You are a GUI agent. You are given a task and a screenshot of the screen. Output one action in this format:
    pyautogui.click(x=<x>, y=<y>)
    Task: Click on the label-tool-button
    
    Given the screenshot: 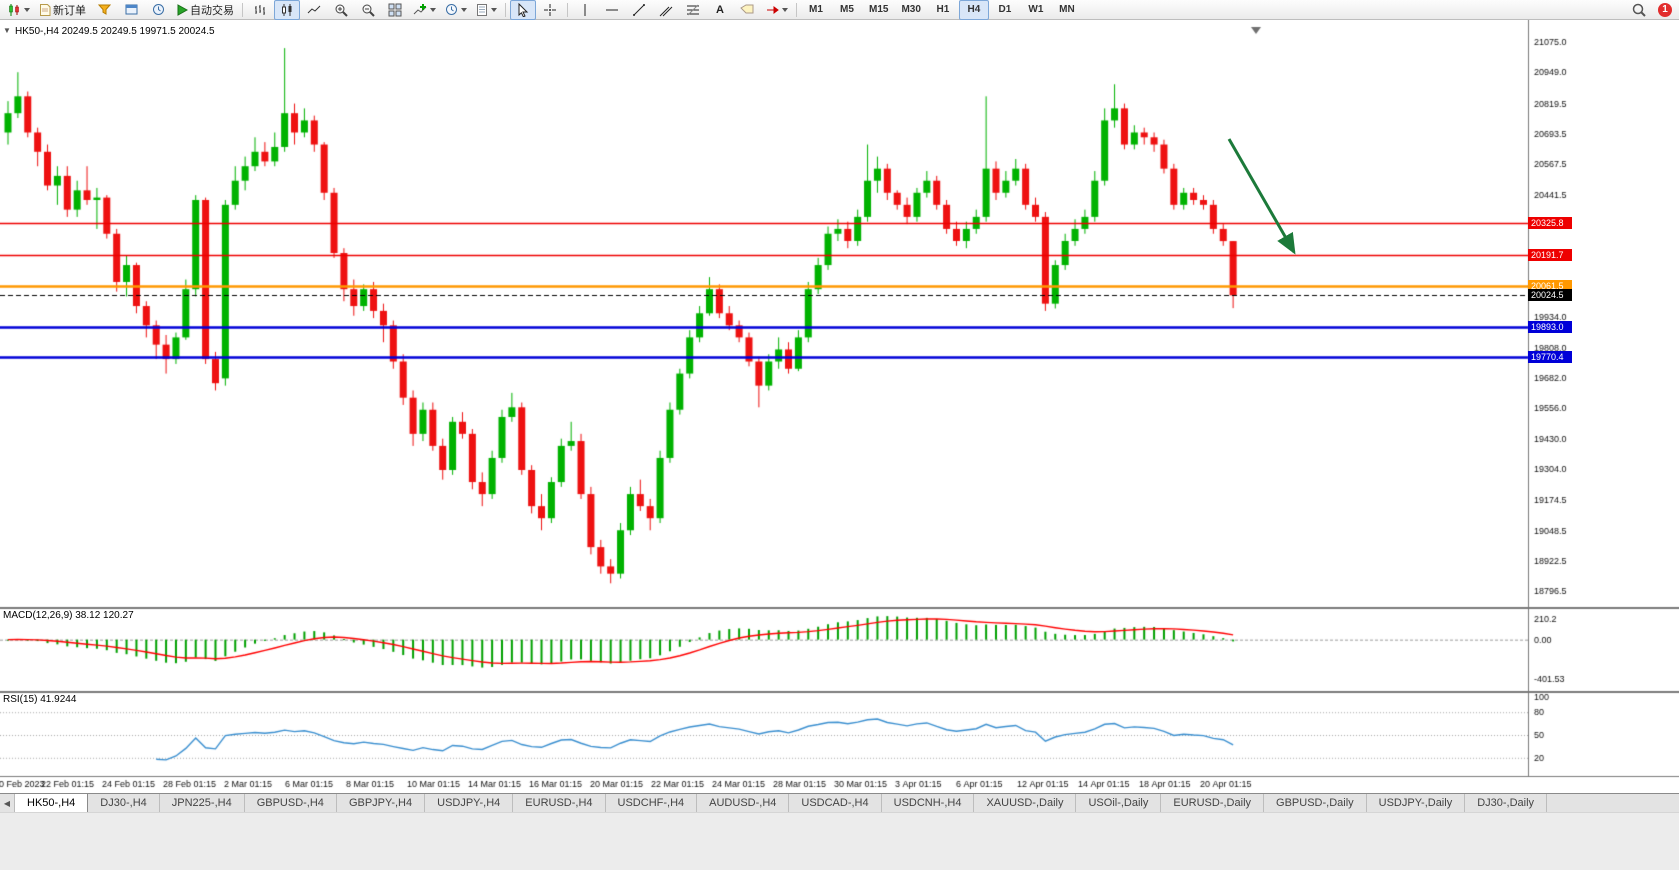 What is the action you would take?
    pyautogui.click(x=747, y=10)
    